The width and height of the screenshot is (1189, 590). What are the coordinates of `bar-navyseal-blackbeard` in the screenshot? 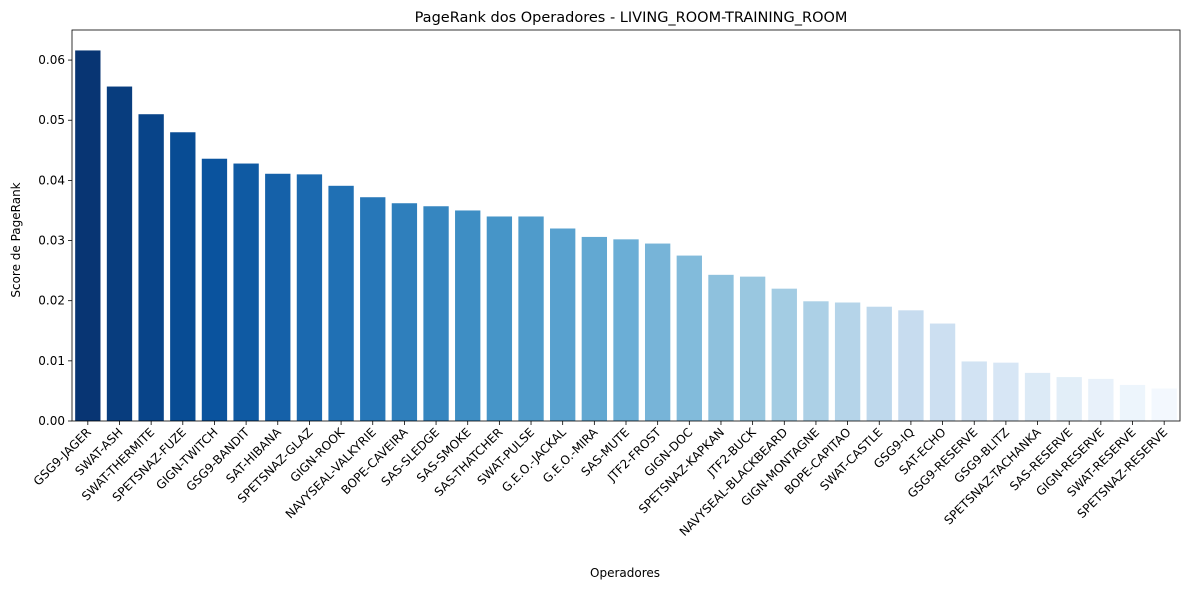 It's located at (784, 354).